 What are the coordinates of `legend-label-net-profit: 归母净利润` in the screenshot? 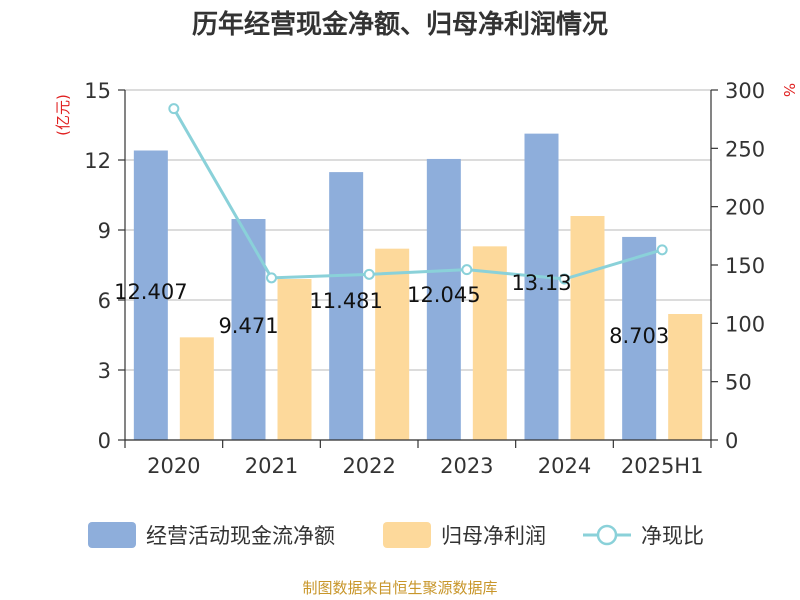 It's located at (493, 536).